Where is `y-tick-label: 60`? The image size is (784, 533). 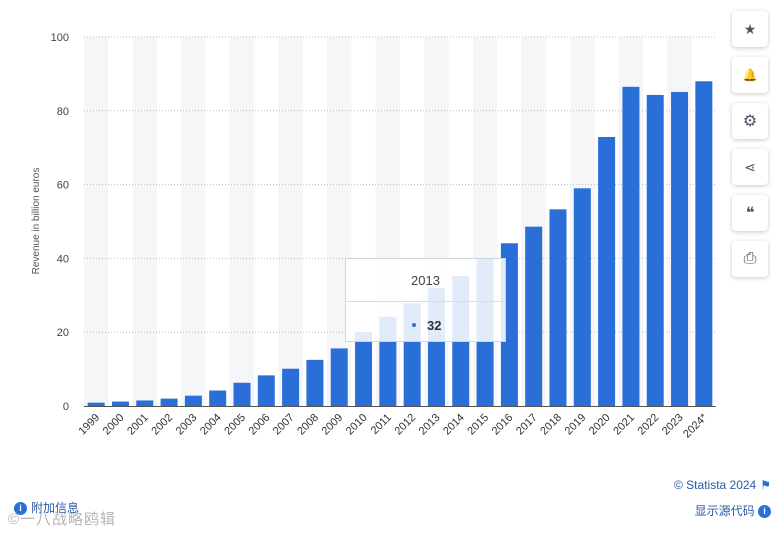 y-tick-label: 60 is located at coordinates (63, 186).